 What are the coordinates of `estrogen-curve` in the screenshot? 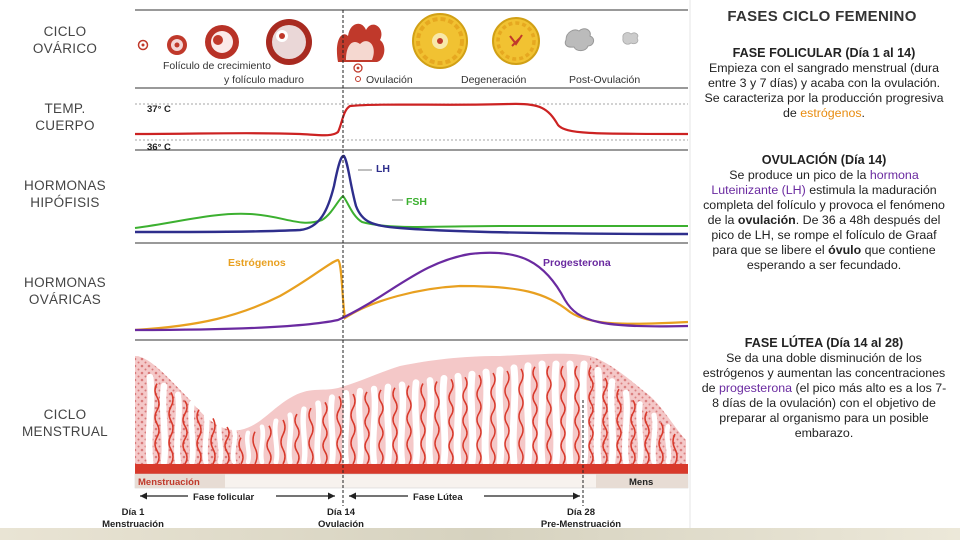 It's located at (411, 295).